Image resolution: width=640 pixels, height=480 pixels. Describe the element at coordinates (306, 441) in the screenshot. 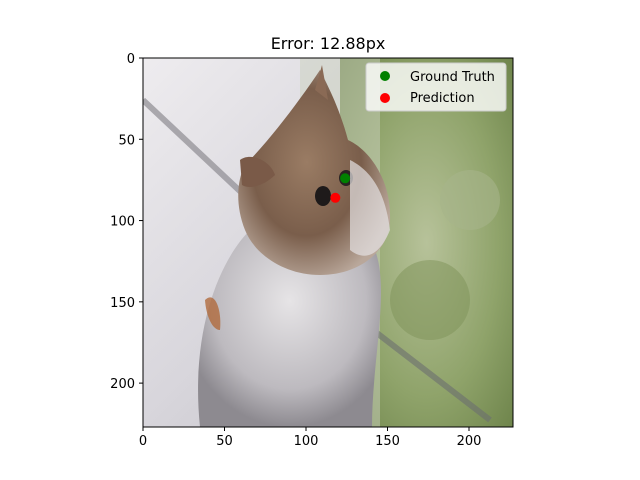

I see `x-tick-label: 100` at that location.